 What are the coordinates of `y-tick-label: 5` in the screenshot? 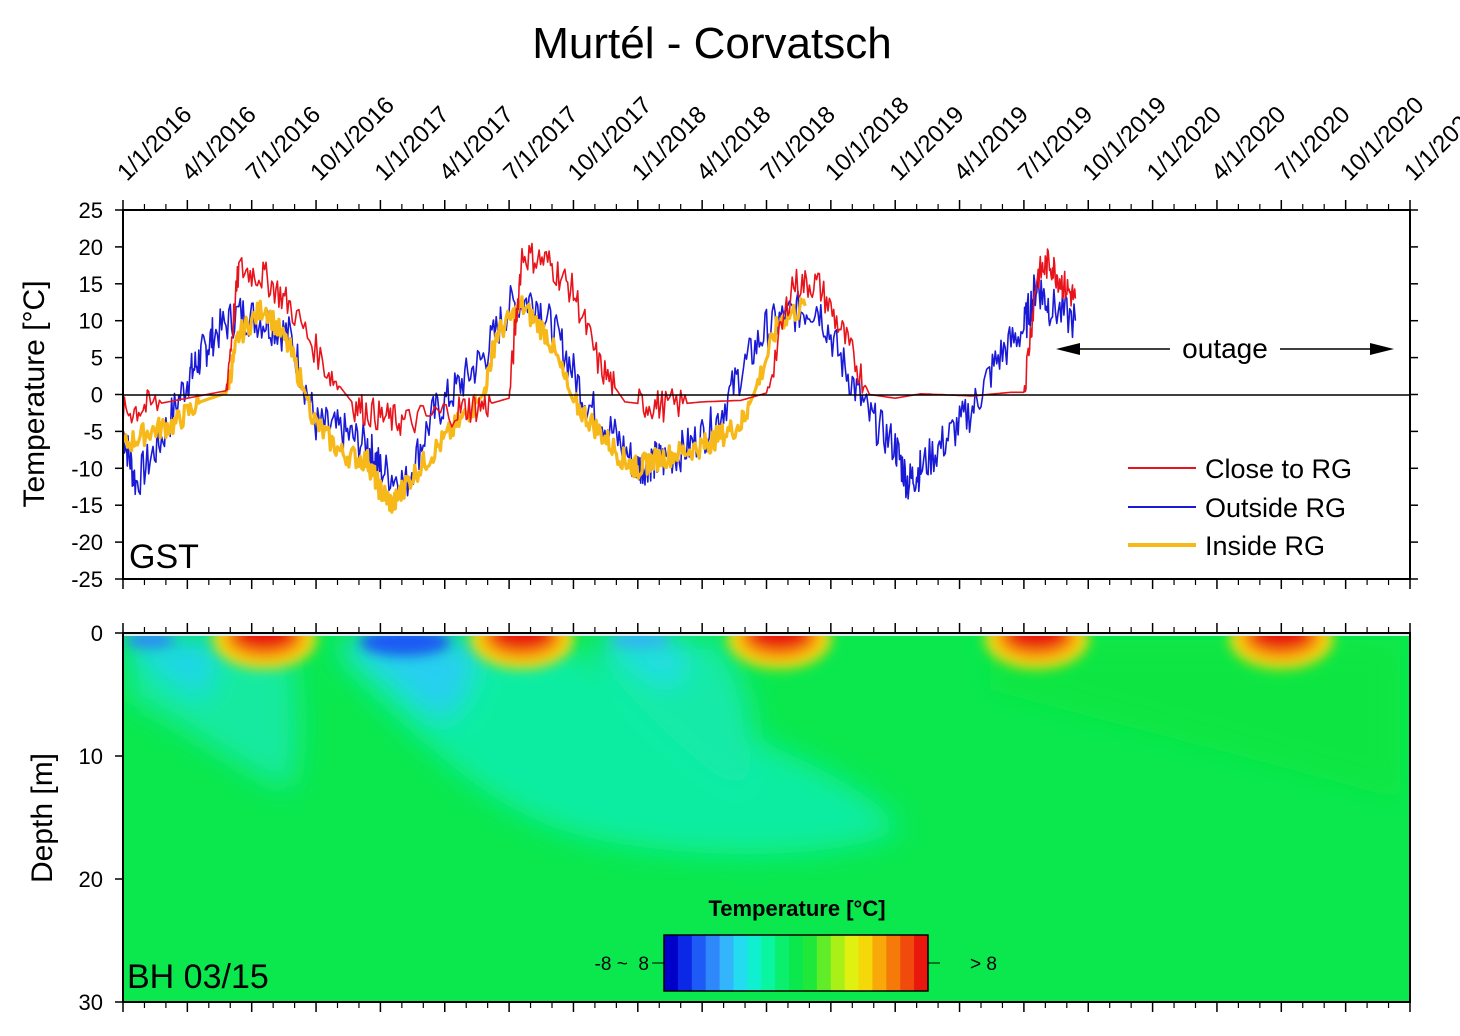 It's located at (97, 358).